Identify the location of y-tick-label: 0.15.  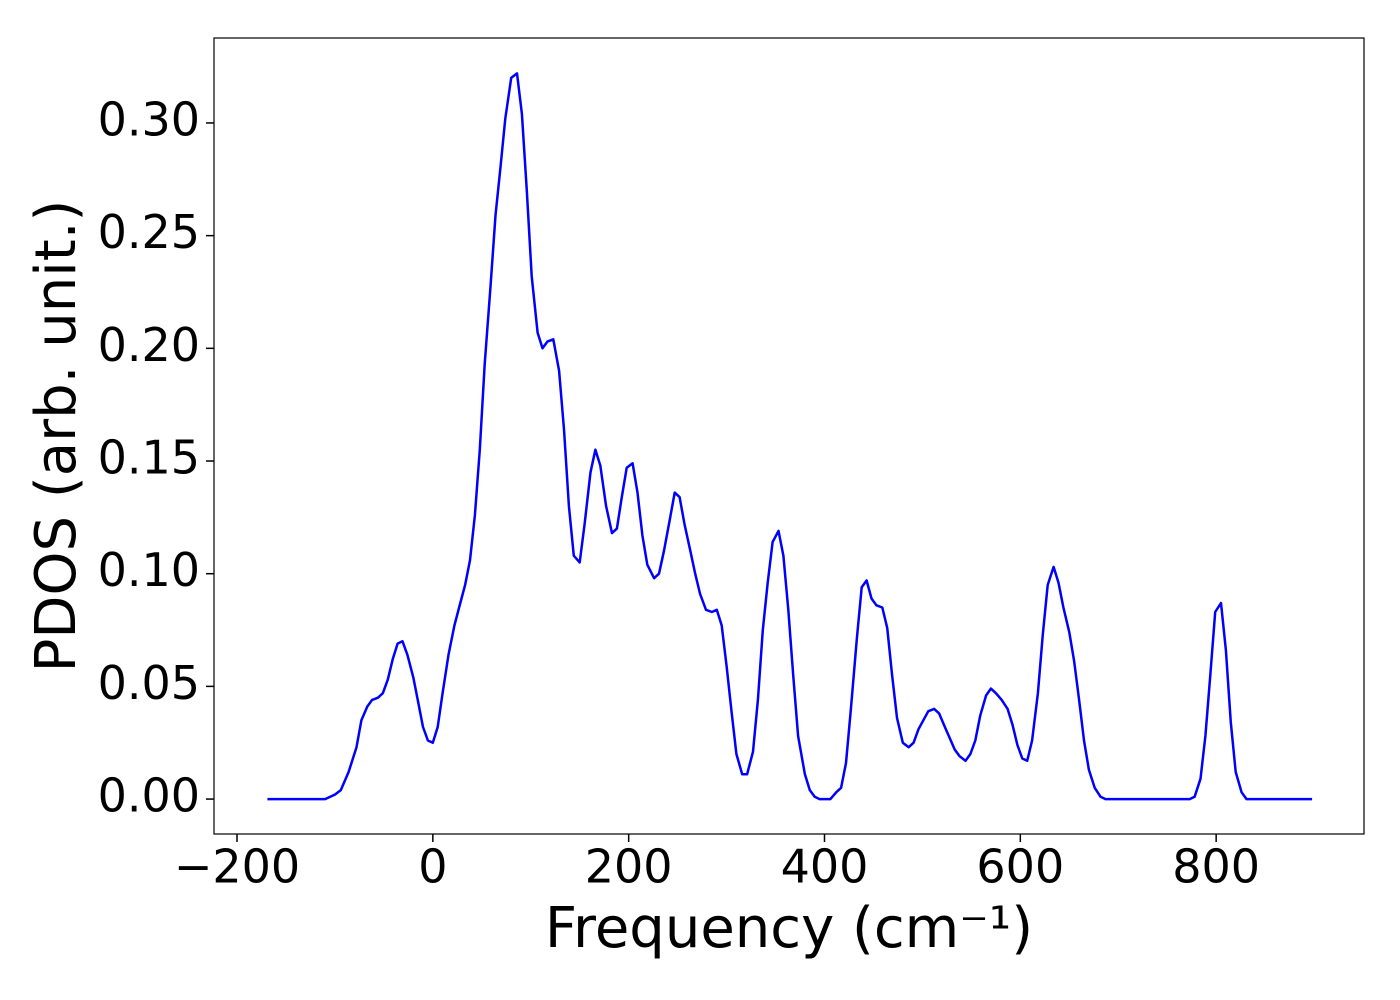
(149, 458).